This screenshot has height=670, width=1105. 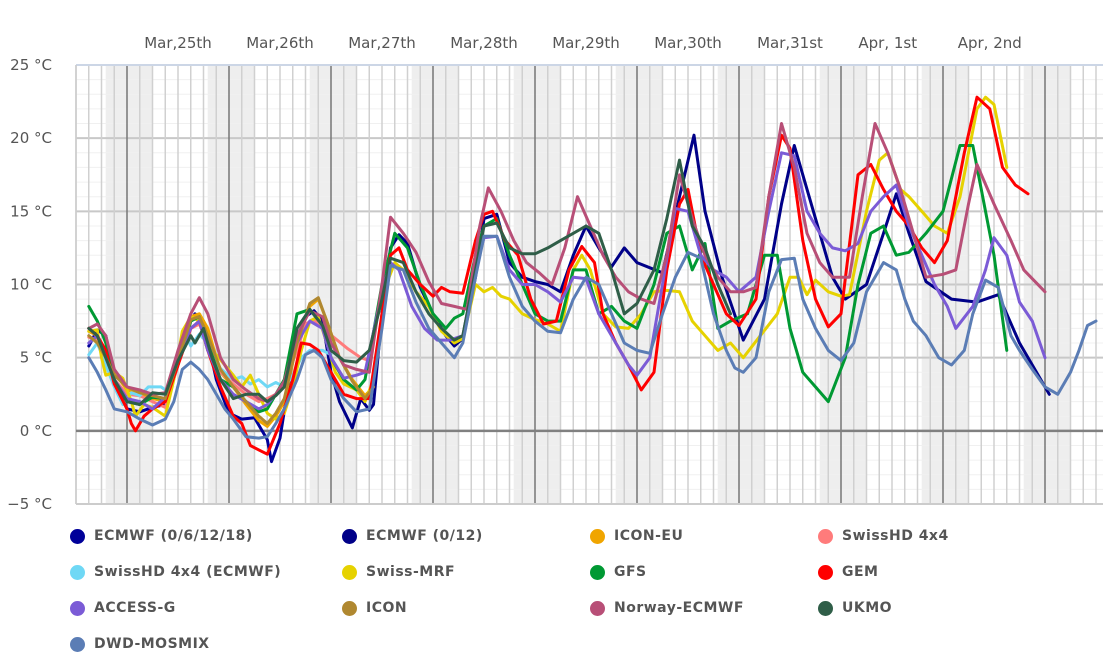 I want to click on y-axis: −5 °C 0 °C 5 °C 10 °C 15 °C 20 °C 25 °C, so click(x=29, y=284).